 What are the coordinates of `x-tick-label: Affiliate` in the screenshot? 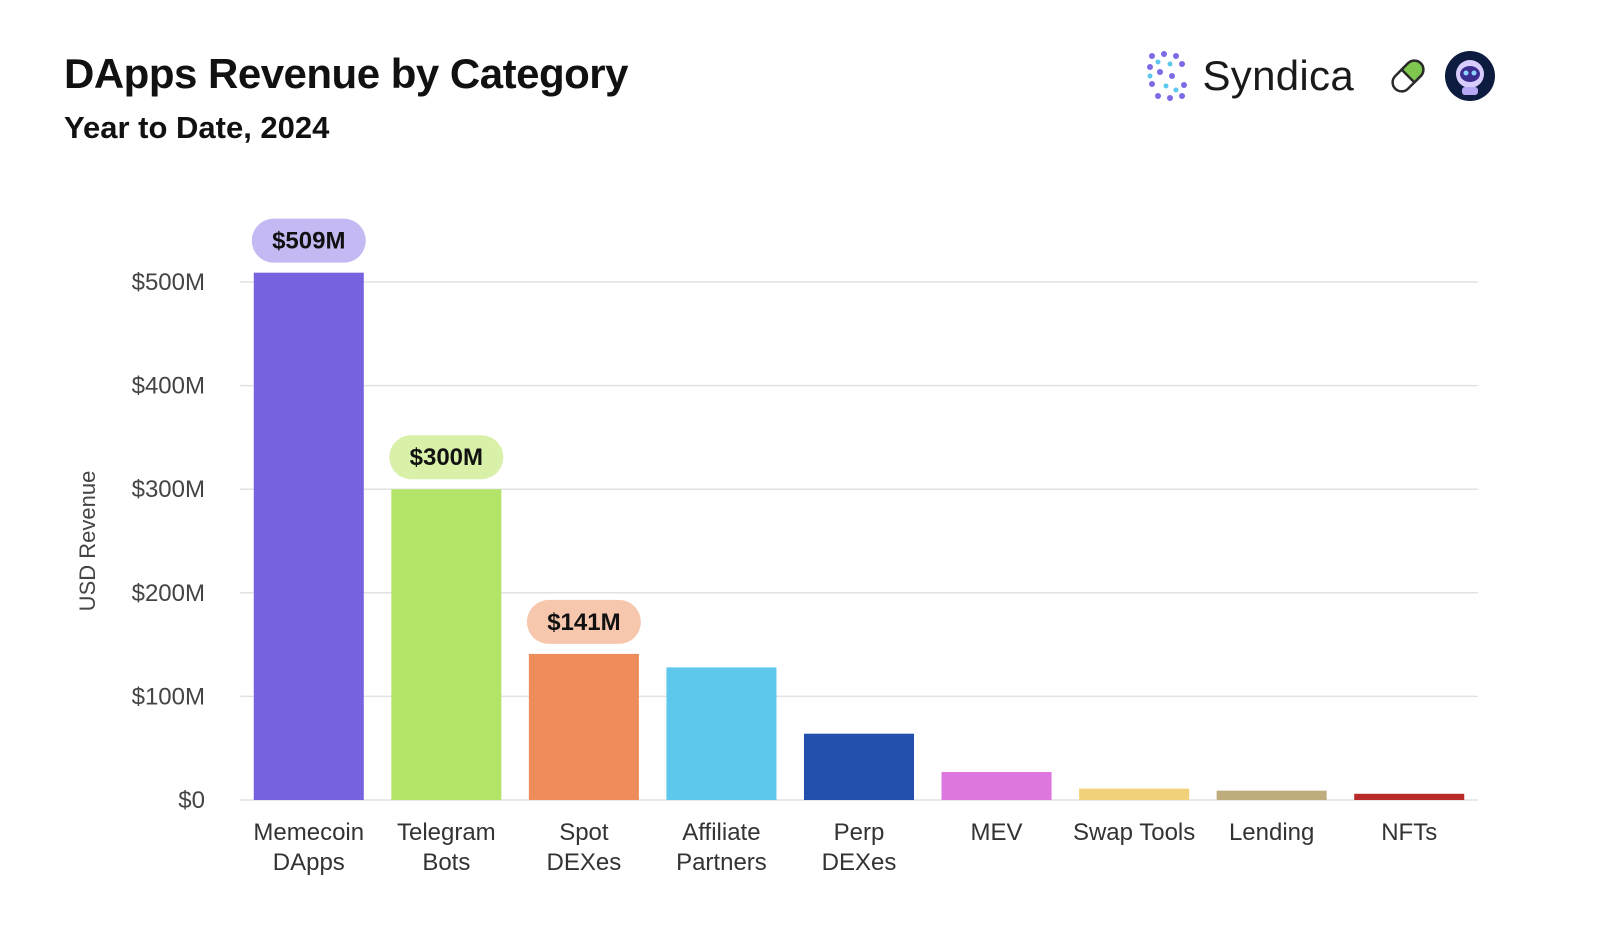 It's located at (721, 832).